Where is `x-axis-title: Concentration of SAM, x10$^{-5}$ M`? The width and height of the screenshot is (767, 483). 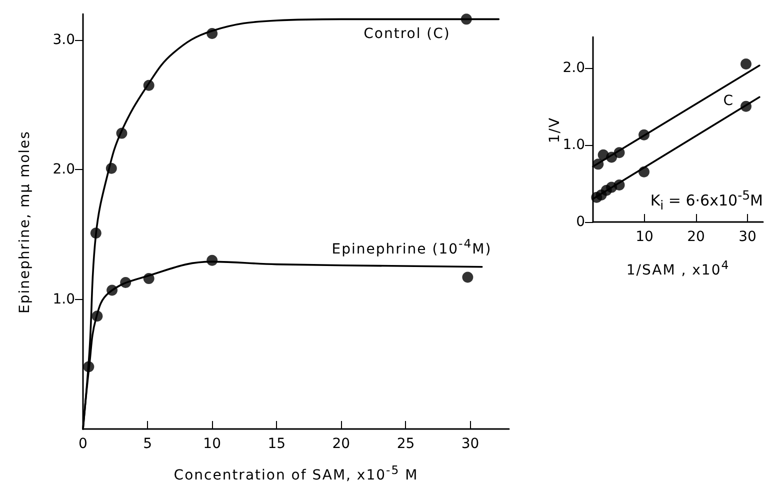 x-axis-title: Concentration of SAM, x10$^{-5}$ M is located at coordinates (296, 473).